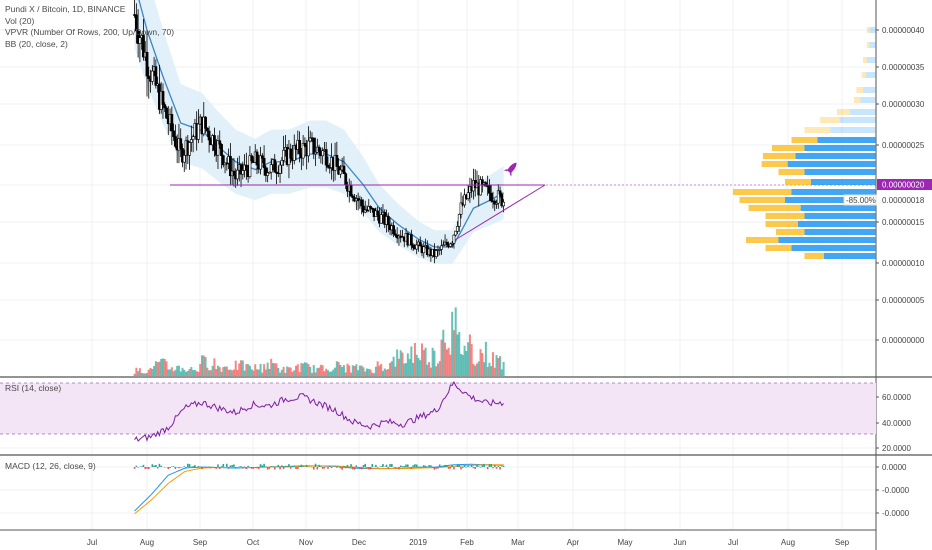  What do you see at coordinates (680, 542) in the screenshot?
I see `time-tick-label: Jun` at bounding box center [680, 542].